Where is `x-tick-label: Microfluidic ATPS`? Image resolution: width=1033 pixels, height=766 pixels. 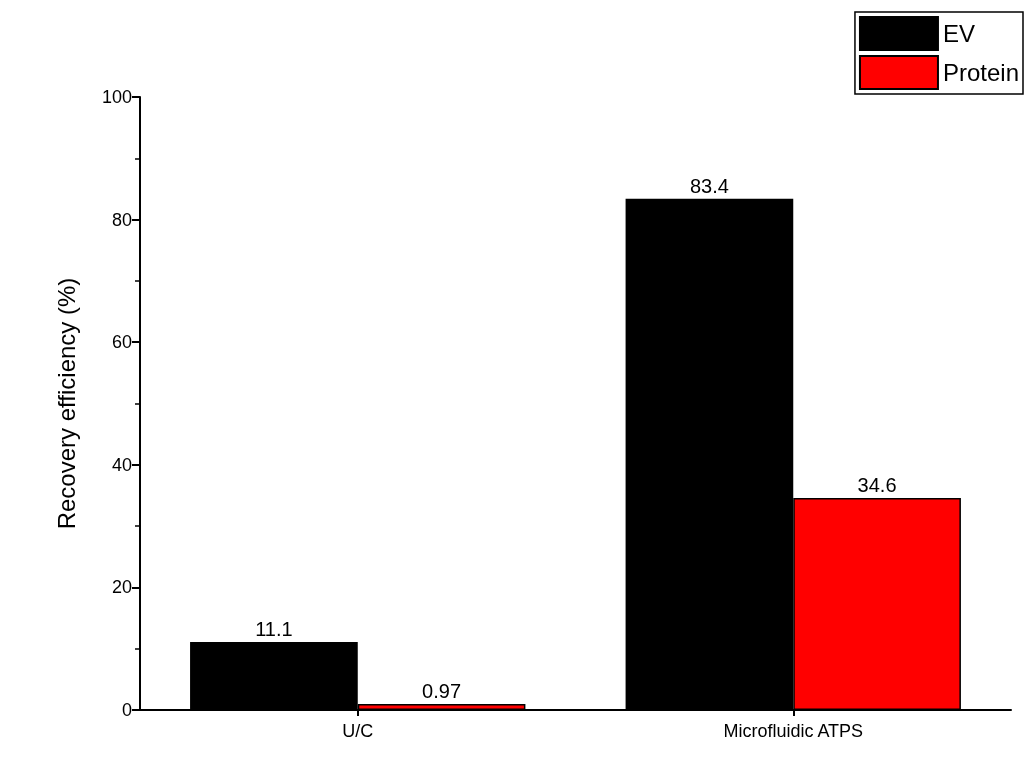 x-tick-label: Microfluidic ATPS is located at coordinates (793, 731).